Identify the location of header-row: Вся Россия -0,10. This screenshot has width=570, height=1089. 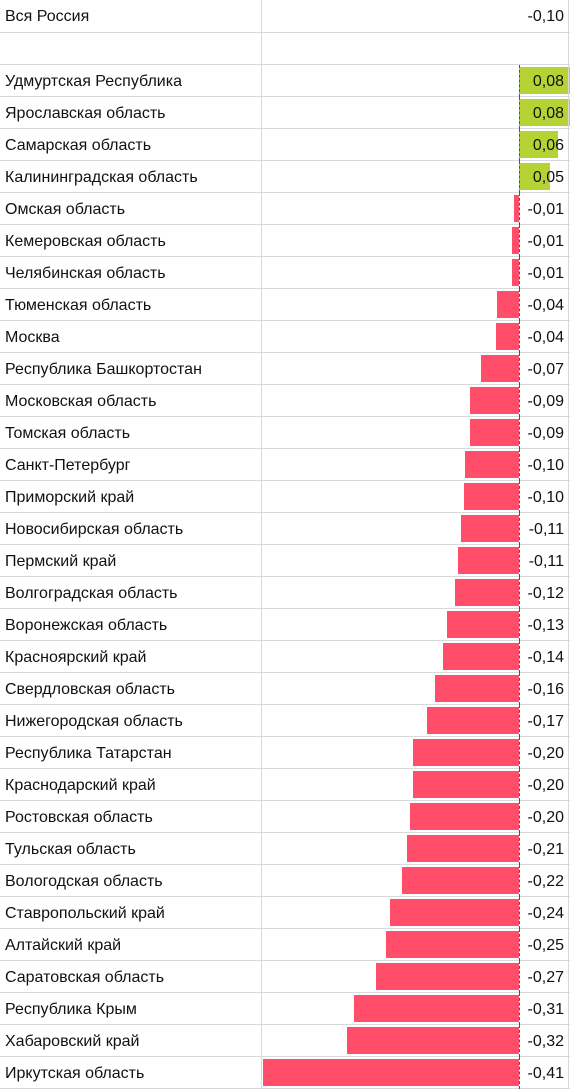
(285, 16).